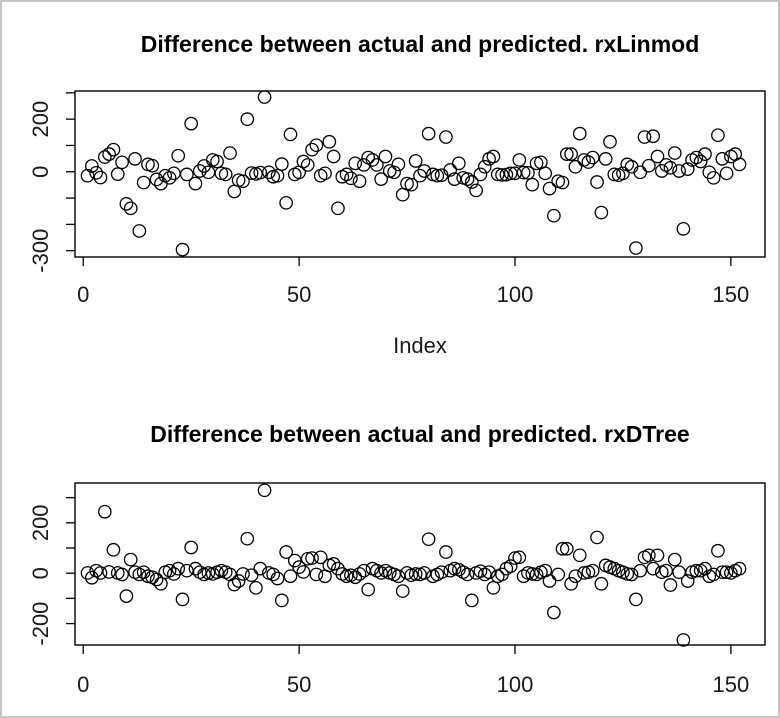 Image resolution: width=780 pixels, height=718 pixels. Describe the element at coordinates (40, 522) in the screenshot. I see `y-tick-label: 200` at that location.